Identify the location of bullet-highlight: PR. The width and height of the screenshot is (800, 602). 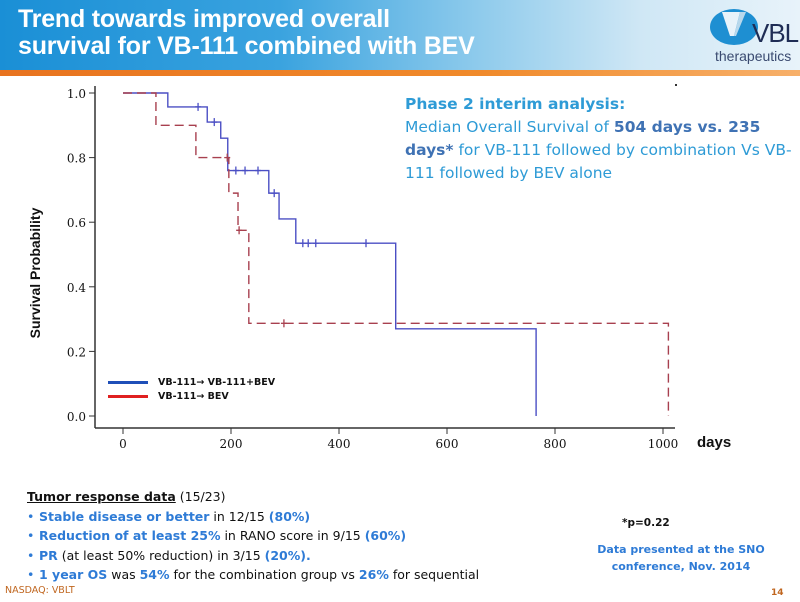
(48, 555).